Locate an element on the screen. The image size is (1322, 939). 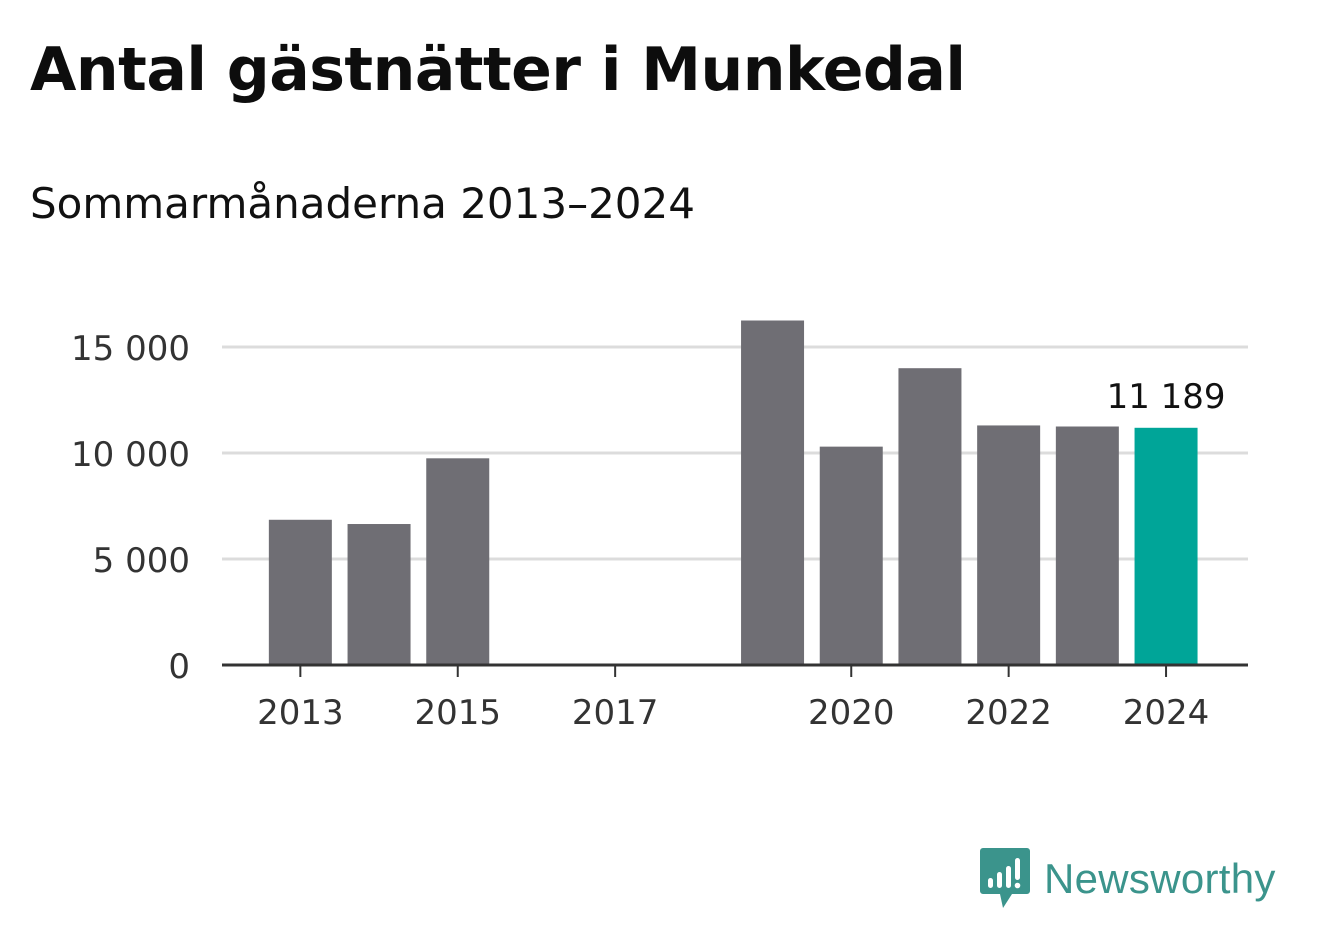
data-labels: 11 189 is located at coordinates (1166, 397).